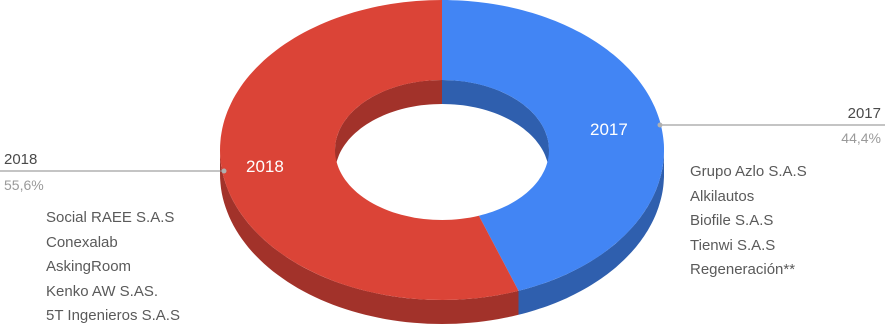 This screenshot has width=885, height=331. What do you see at coordinates (733, 245) in the screenshot?
I see `list-item: Tienwi S.A.S` at bounding box center [733, 245].